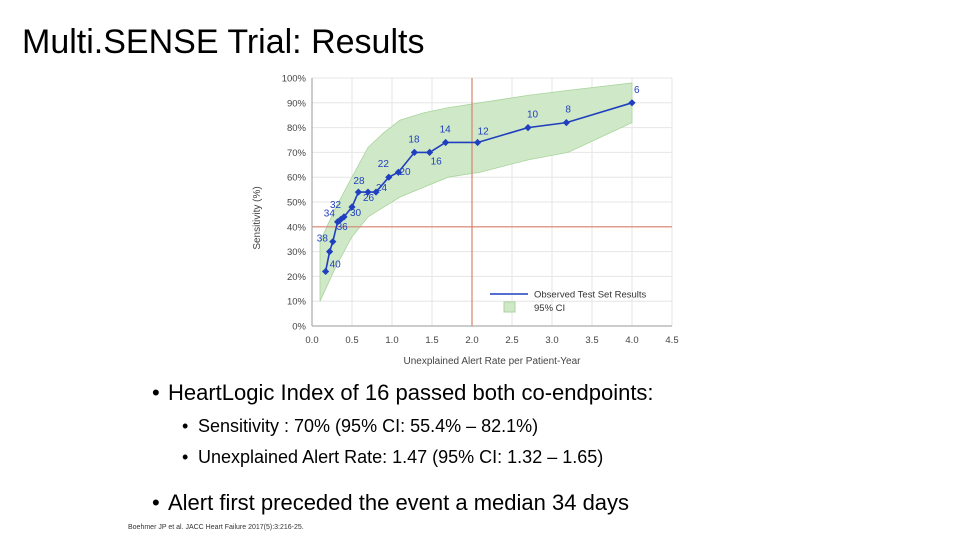 This screenshot has height=540, width=960. I want to click on slide-title: Multi.SENSE Trial: Results, so click(223, 42).